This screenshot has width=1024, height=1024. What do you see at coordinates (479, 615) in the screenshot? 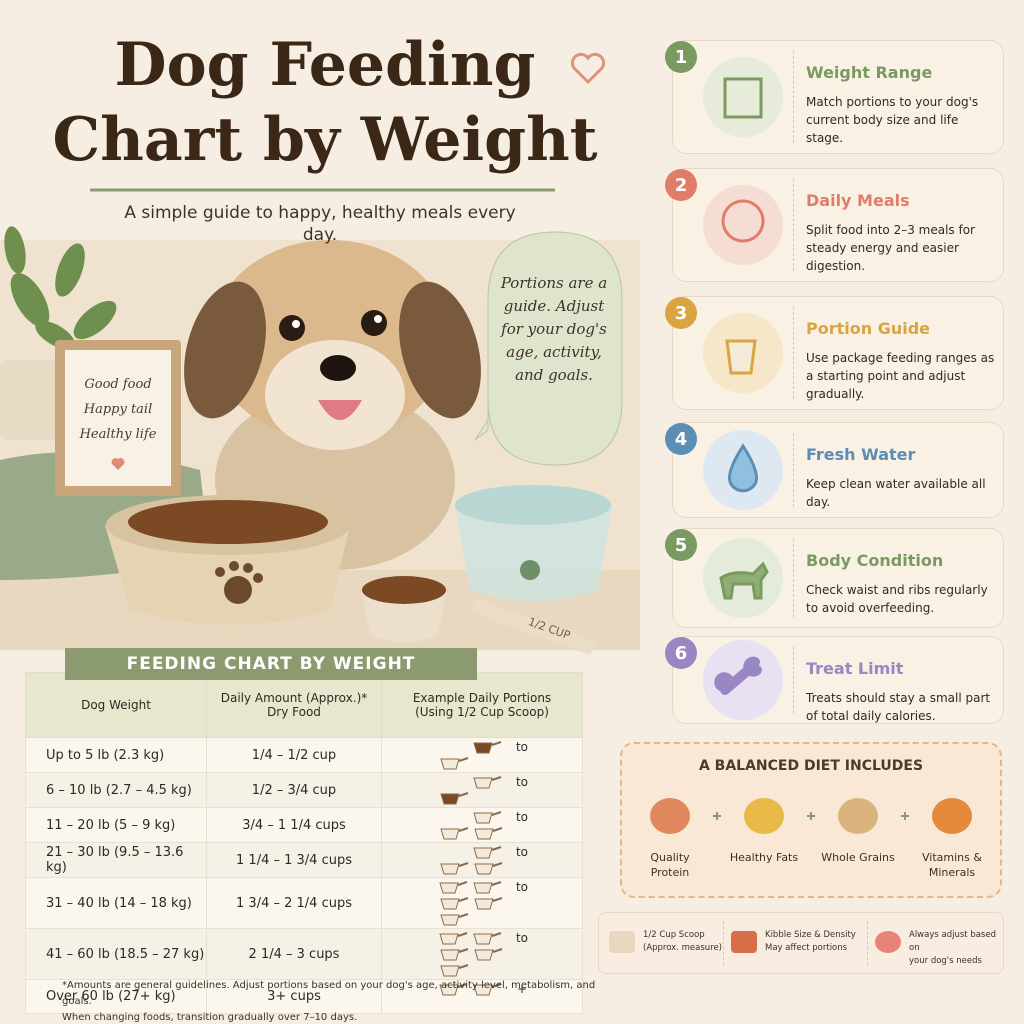
I see `scoop: 1/2 CUP` at bounding box center [479, 615].